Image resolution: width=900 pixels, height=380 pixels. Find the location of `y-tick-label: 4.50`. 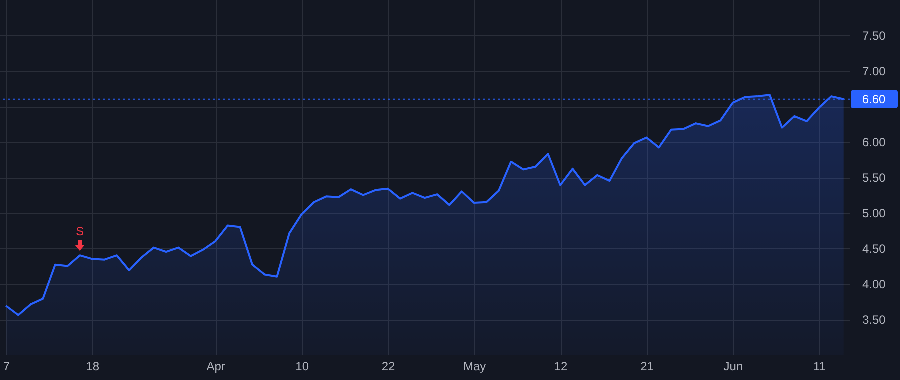

y-tick-label: 4.50 is located at coordinates (874, 249).